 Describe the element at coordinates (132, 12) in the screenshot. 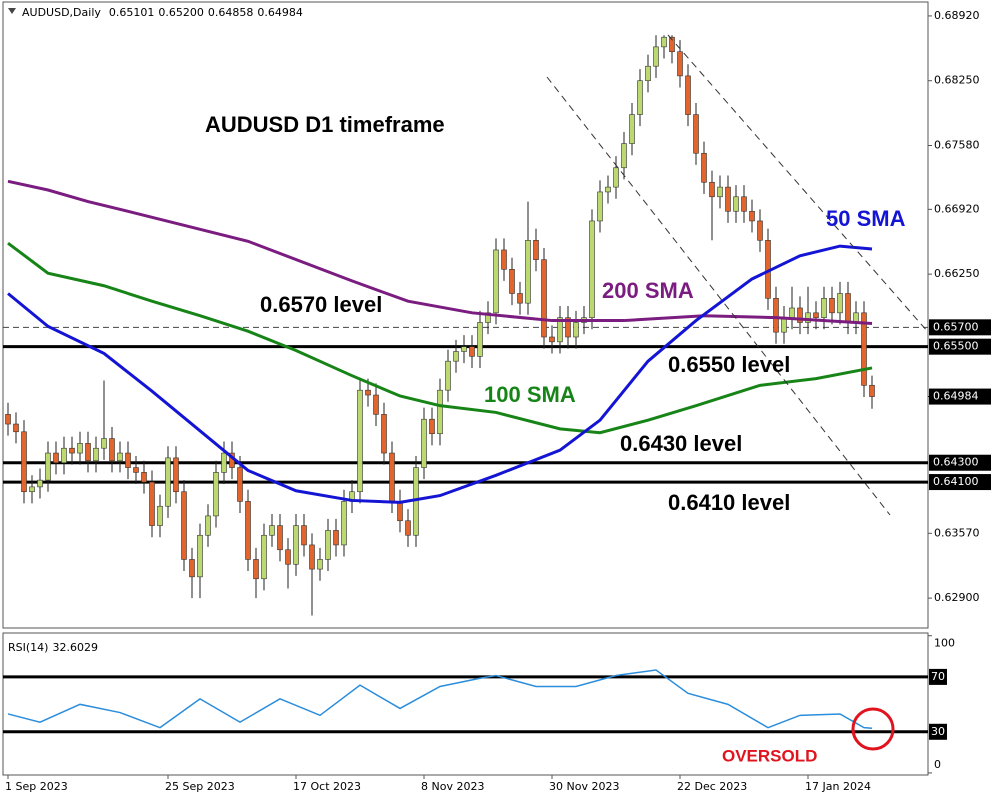

I see `open: 0.65101` at that location.